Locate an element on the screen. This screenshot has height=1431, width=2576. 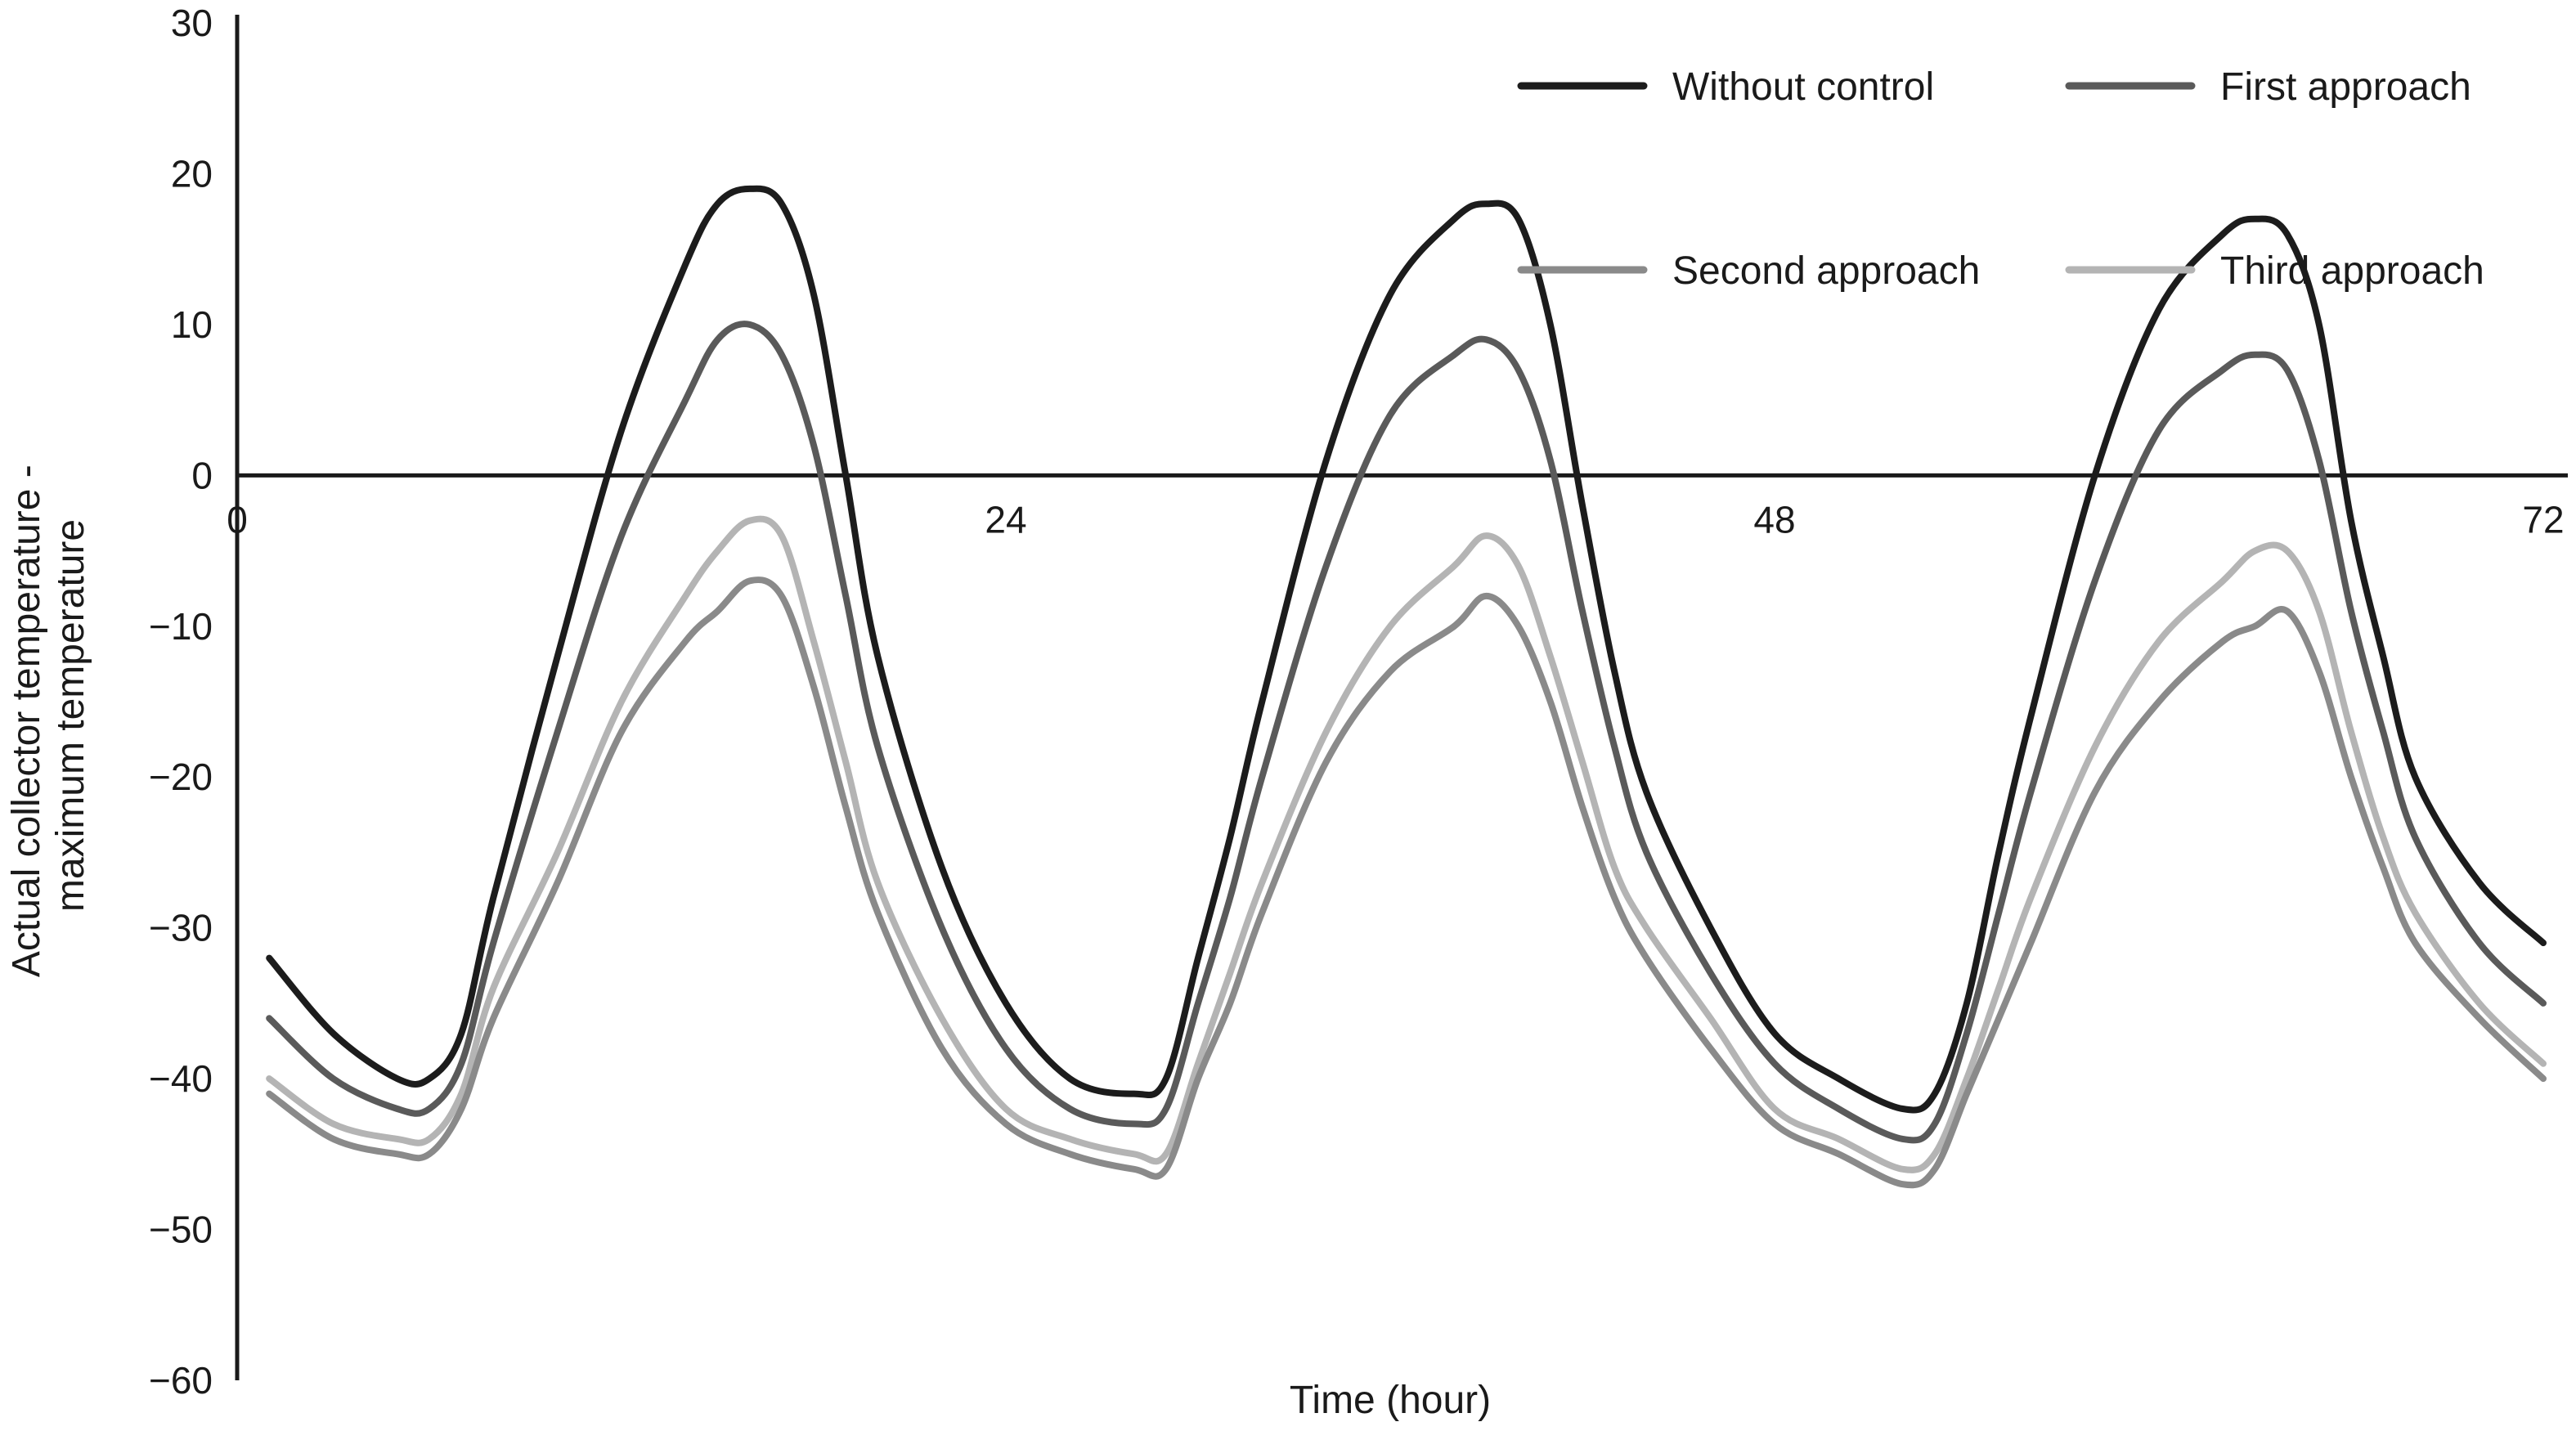
y-tick-label: 30 is located at coordinates (192, 23).